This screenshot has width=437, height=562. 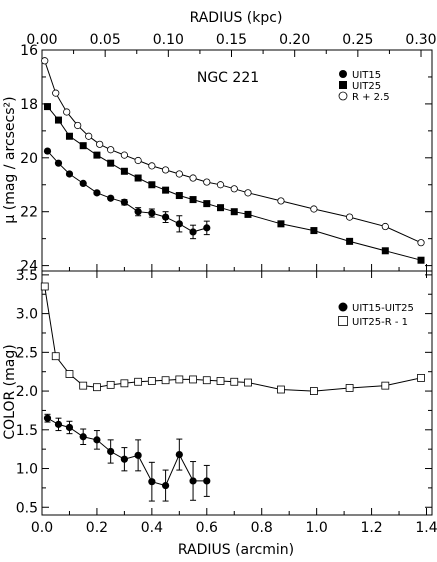 I want to click on bottom-x-tick-label: 0.4, so click(x=152, y=528).